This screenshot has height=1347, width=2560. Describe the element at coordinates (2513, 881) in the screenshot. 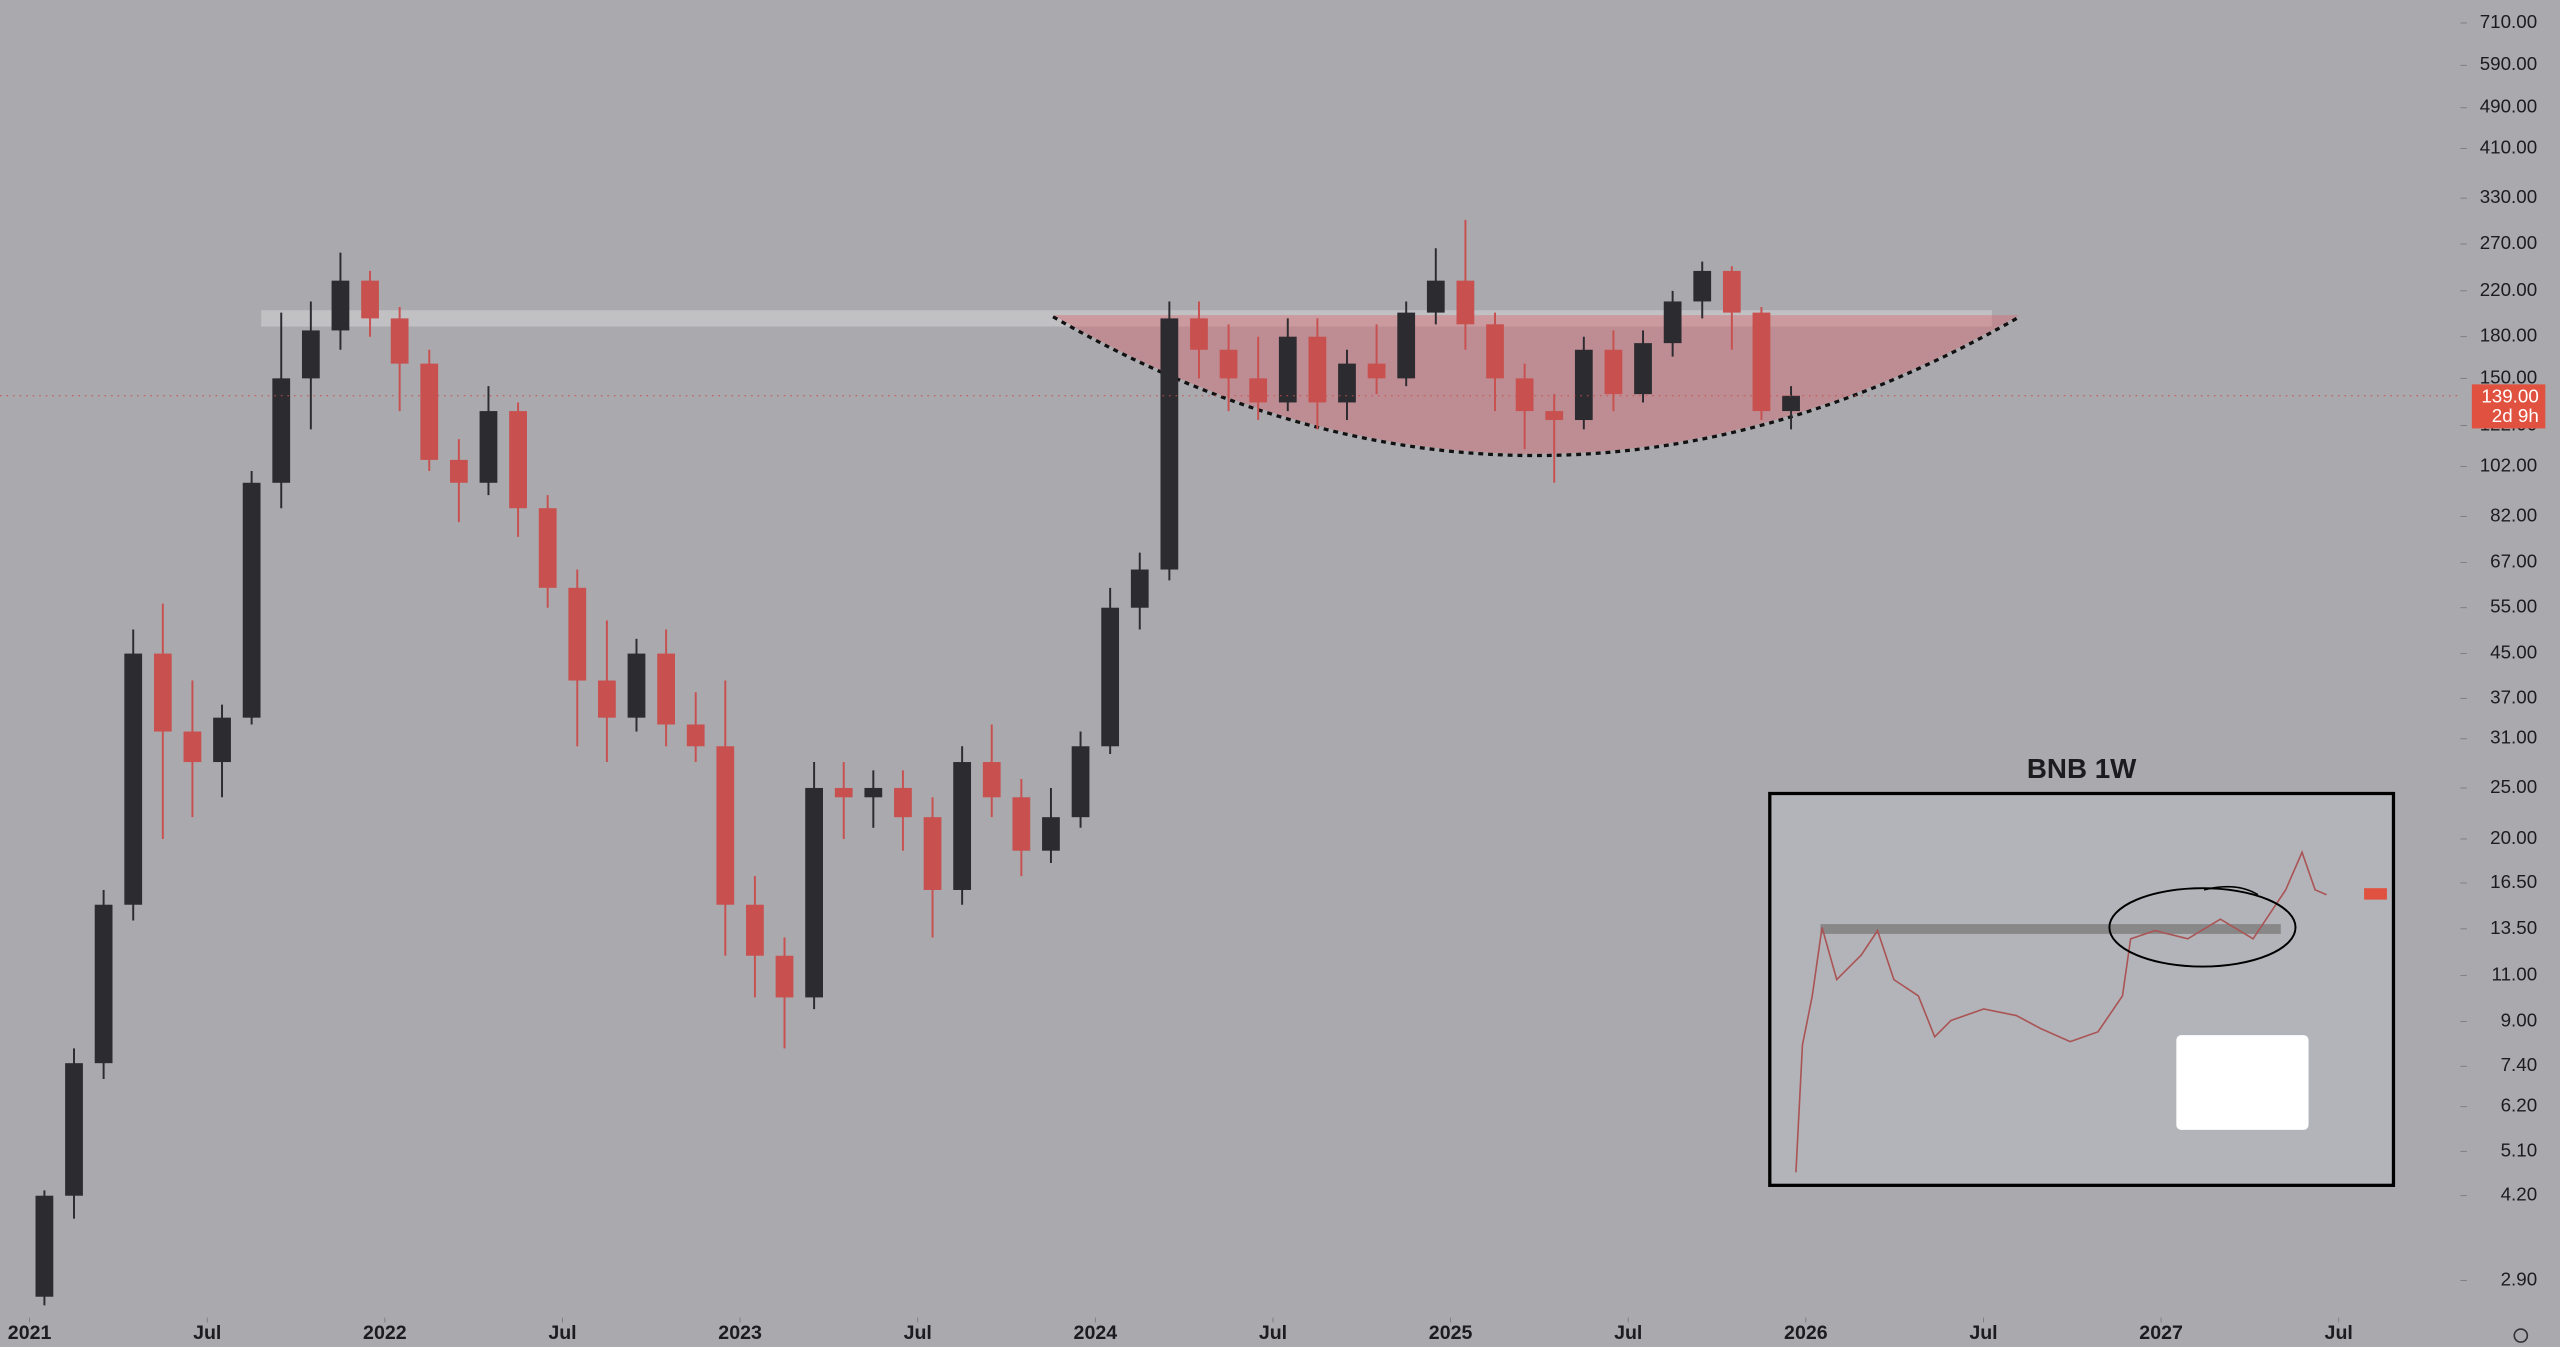

I see `y-tick-label: 16.50` at that location.